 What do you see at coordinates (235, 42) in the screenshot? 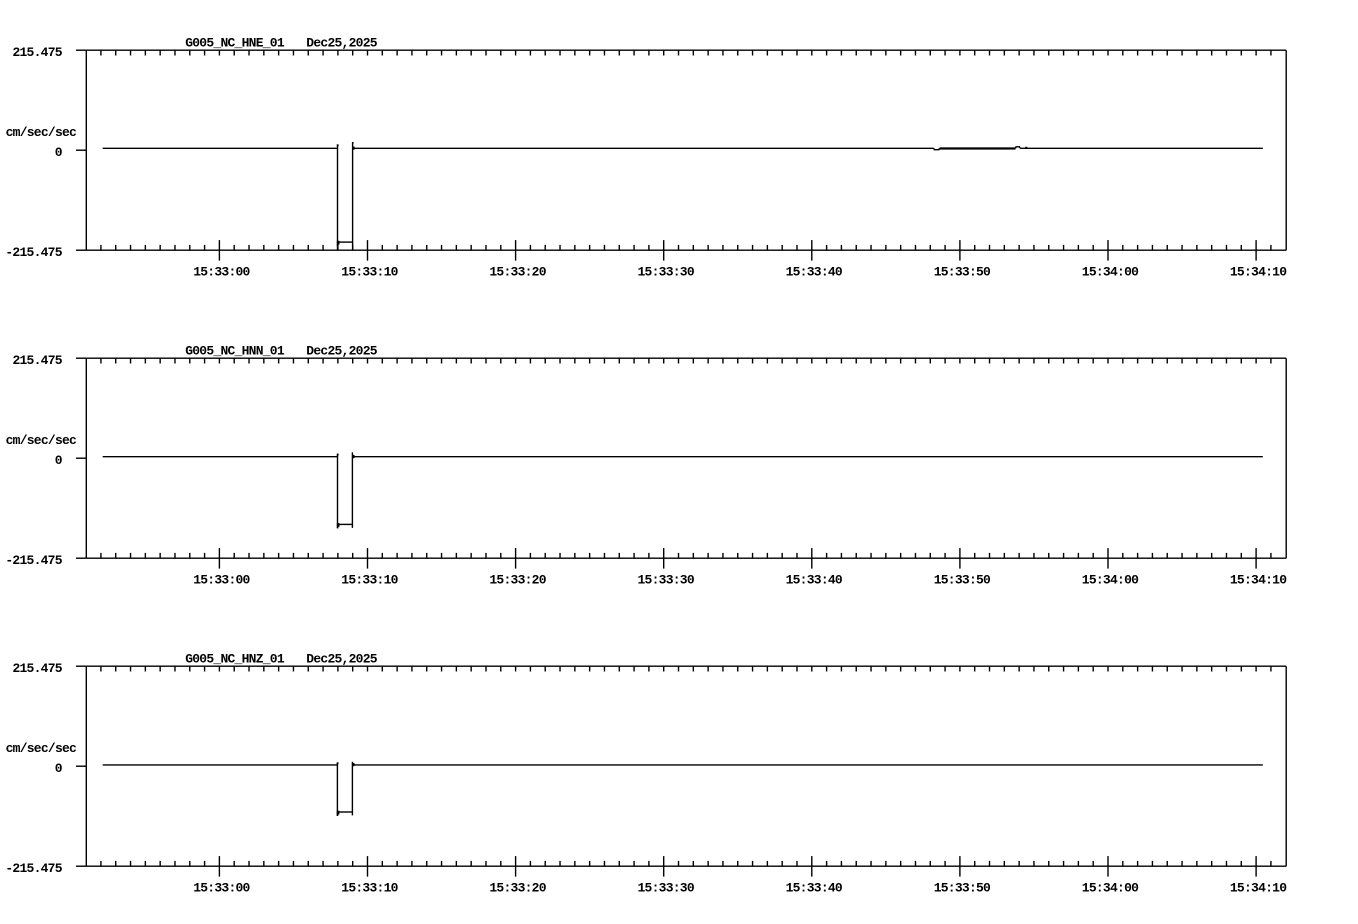
I see `svg-text: G005_NC_HNE_01` at bounding box center [235, 42].